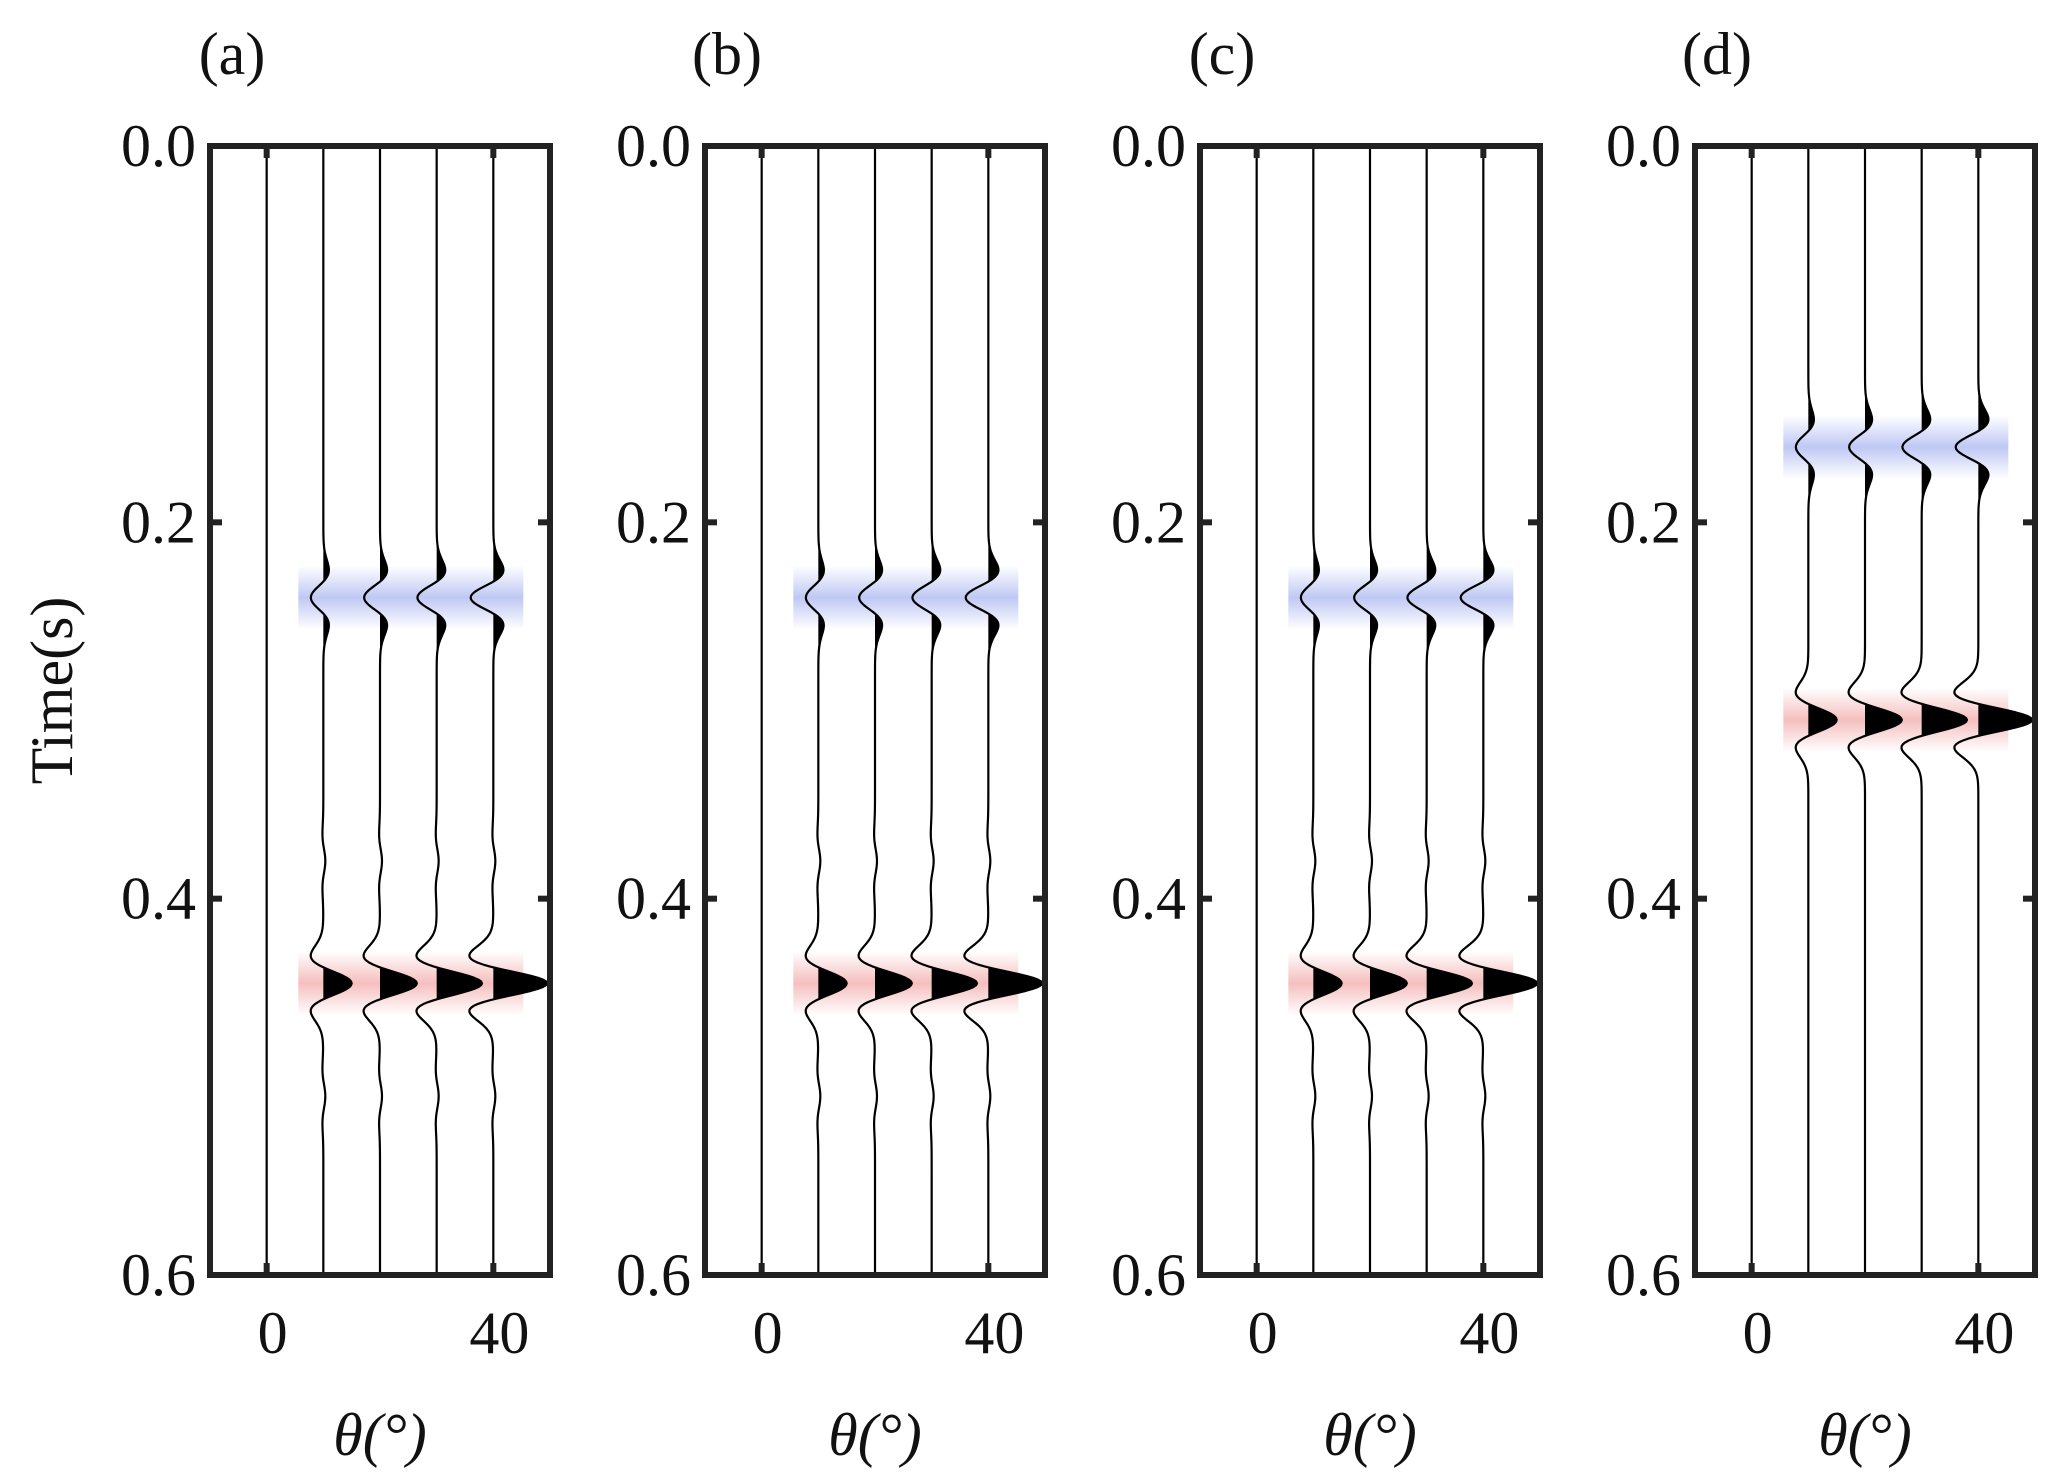 Image resolution: width=2059 pixels, height=1472 pixels. I want to click on panel-label: (c), so click(1222, 54).